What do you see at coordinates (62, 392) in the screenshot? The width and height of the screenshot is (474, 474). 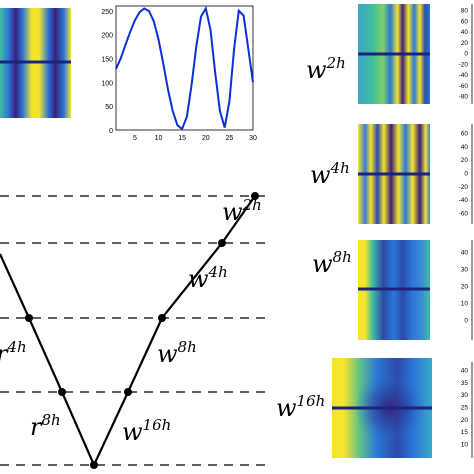 I see `node-r8h` at bounding box center [62, 392].